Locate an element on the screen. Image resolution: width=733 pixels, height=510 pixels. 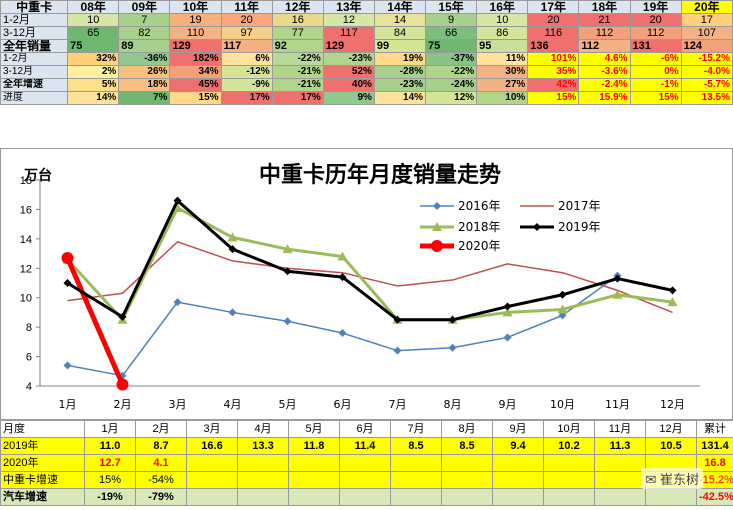
y-axis-unit: 万台 is located at coordinates (37, 175).